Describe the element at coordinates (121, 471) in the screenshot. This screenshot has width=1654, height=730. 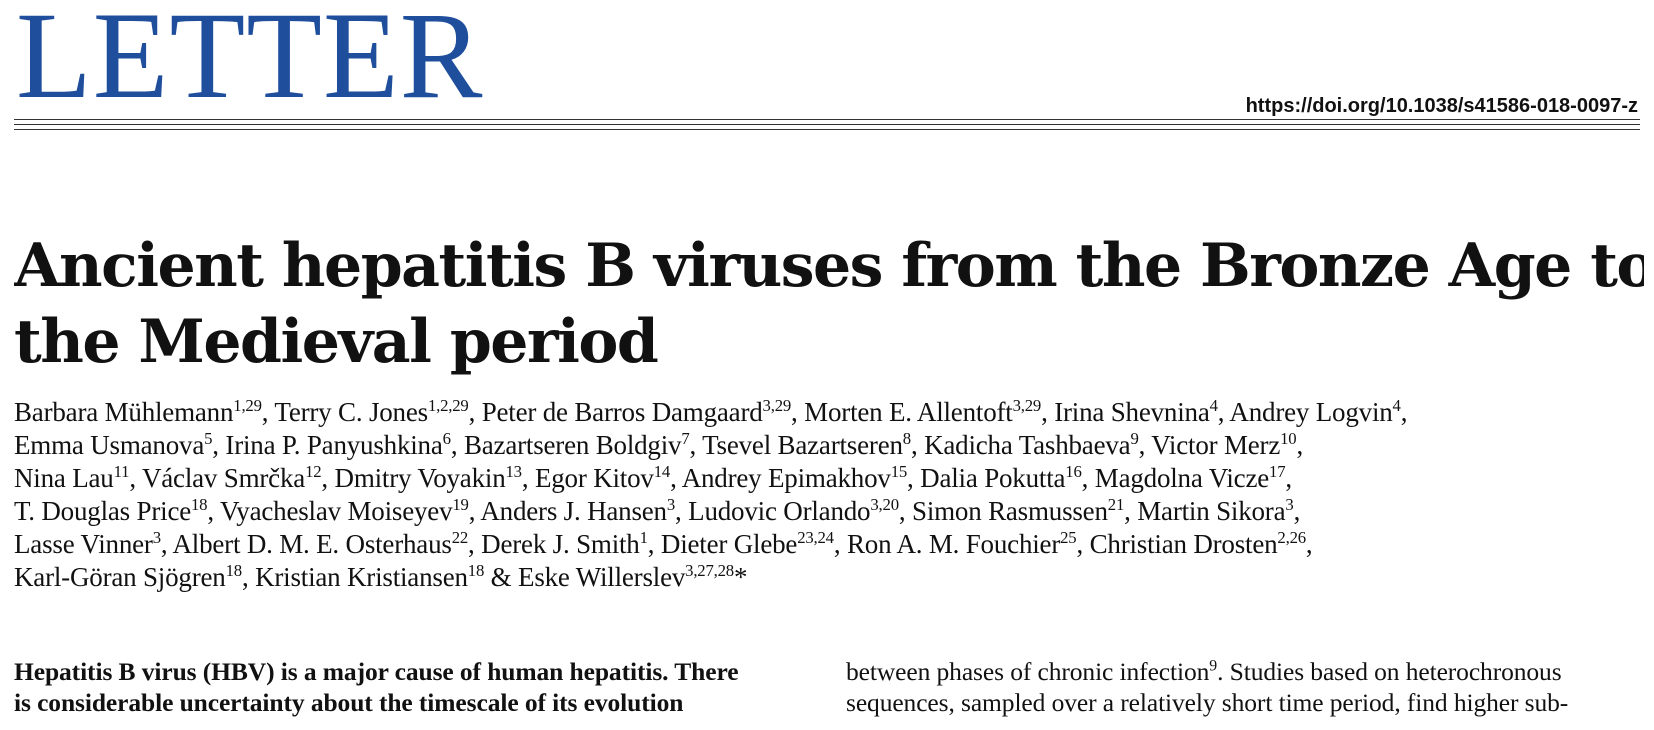
I see `affiliation-ref: 11` at that location.